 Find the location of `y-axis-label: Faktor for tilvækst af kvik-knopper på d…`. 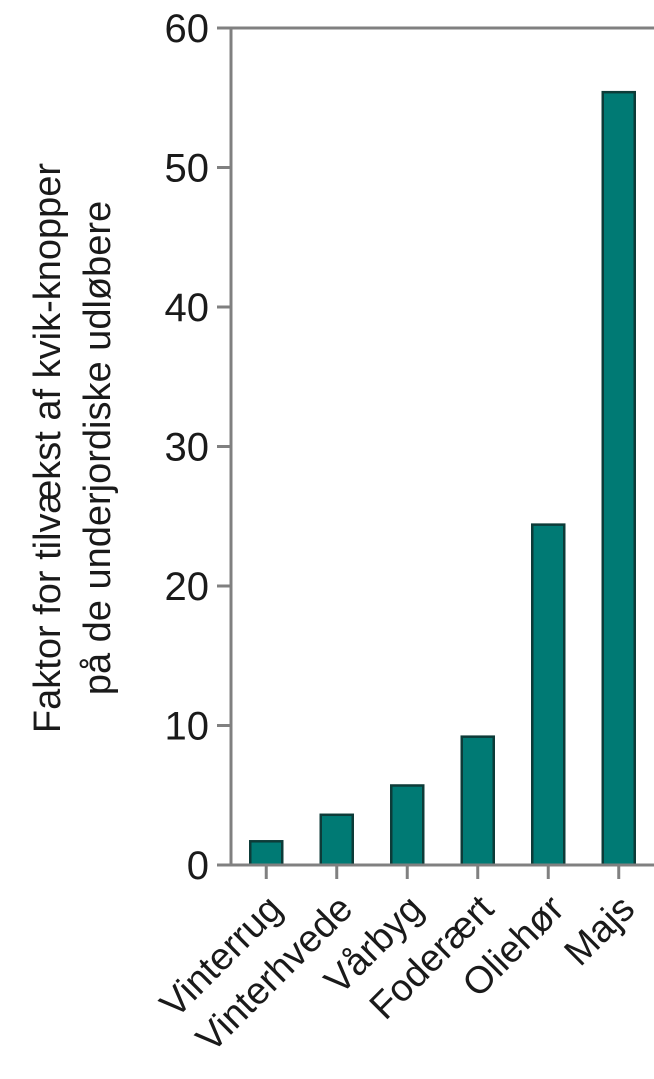

y-axis-label: Faktor for tilvækst af kvik-knopper på d… is located at coordinates (73, 448).